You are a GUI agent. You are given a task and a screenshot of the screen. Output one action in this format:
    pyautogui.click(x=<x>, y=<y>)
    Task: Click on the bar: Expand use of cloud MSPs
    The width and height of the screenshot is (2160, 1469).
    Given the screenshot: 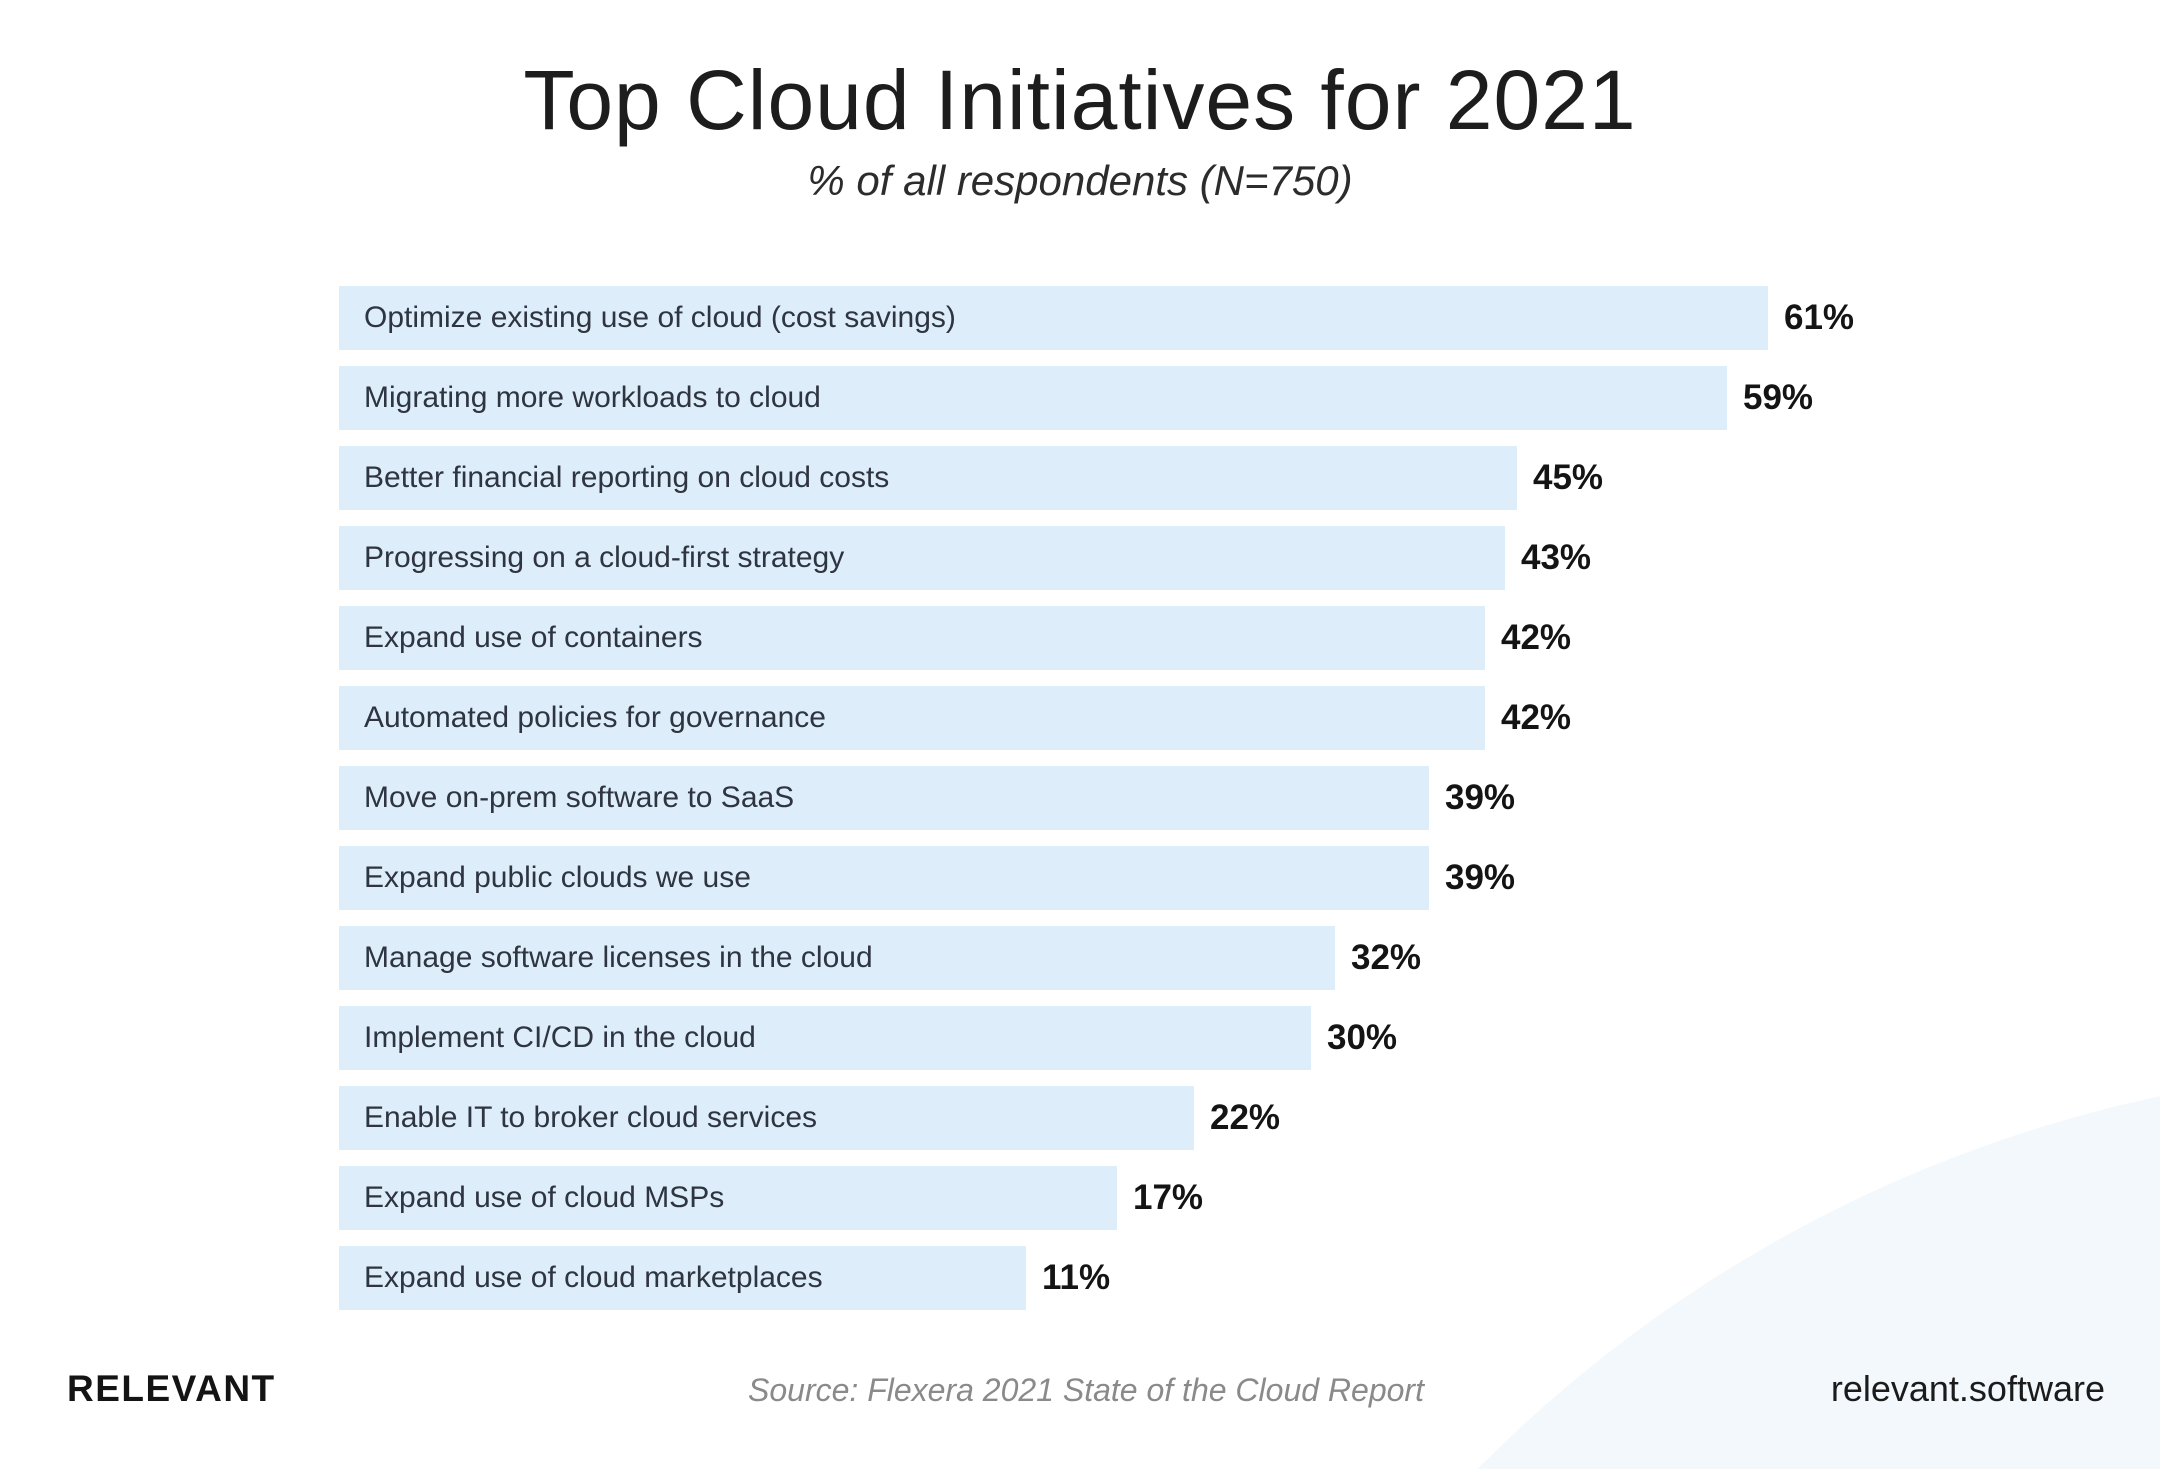 What is the action you would take?
    pyautogui.click(x=728, y=1198)
    